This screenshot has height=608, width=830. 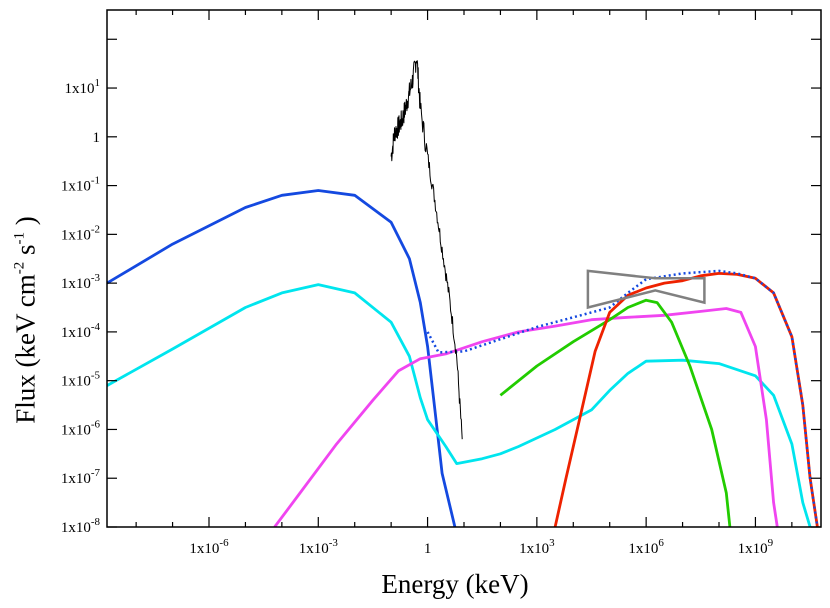 I want to click on y-tick-label: 1x10⁻⁸, so click(x=81, y=526).